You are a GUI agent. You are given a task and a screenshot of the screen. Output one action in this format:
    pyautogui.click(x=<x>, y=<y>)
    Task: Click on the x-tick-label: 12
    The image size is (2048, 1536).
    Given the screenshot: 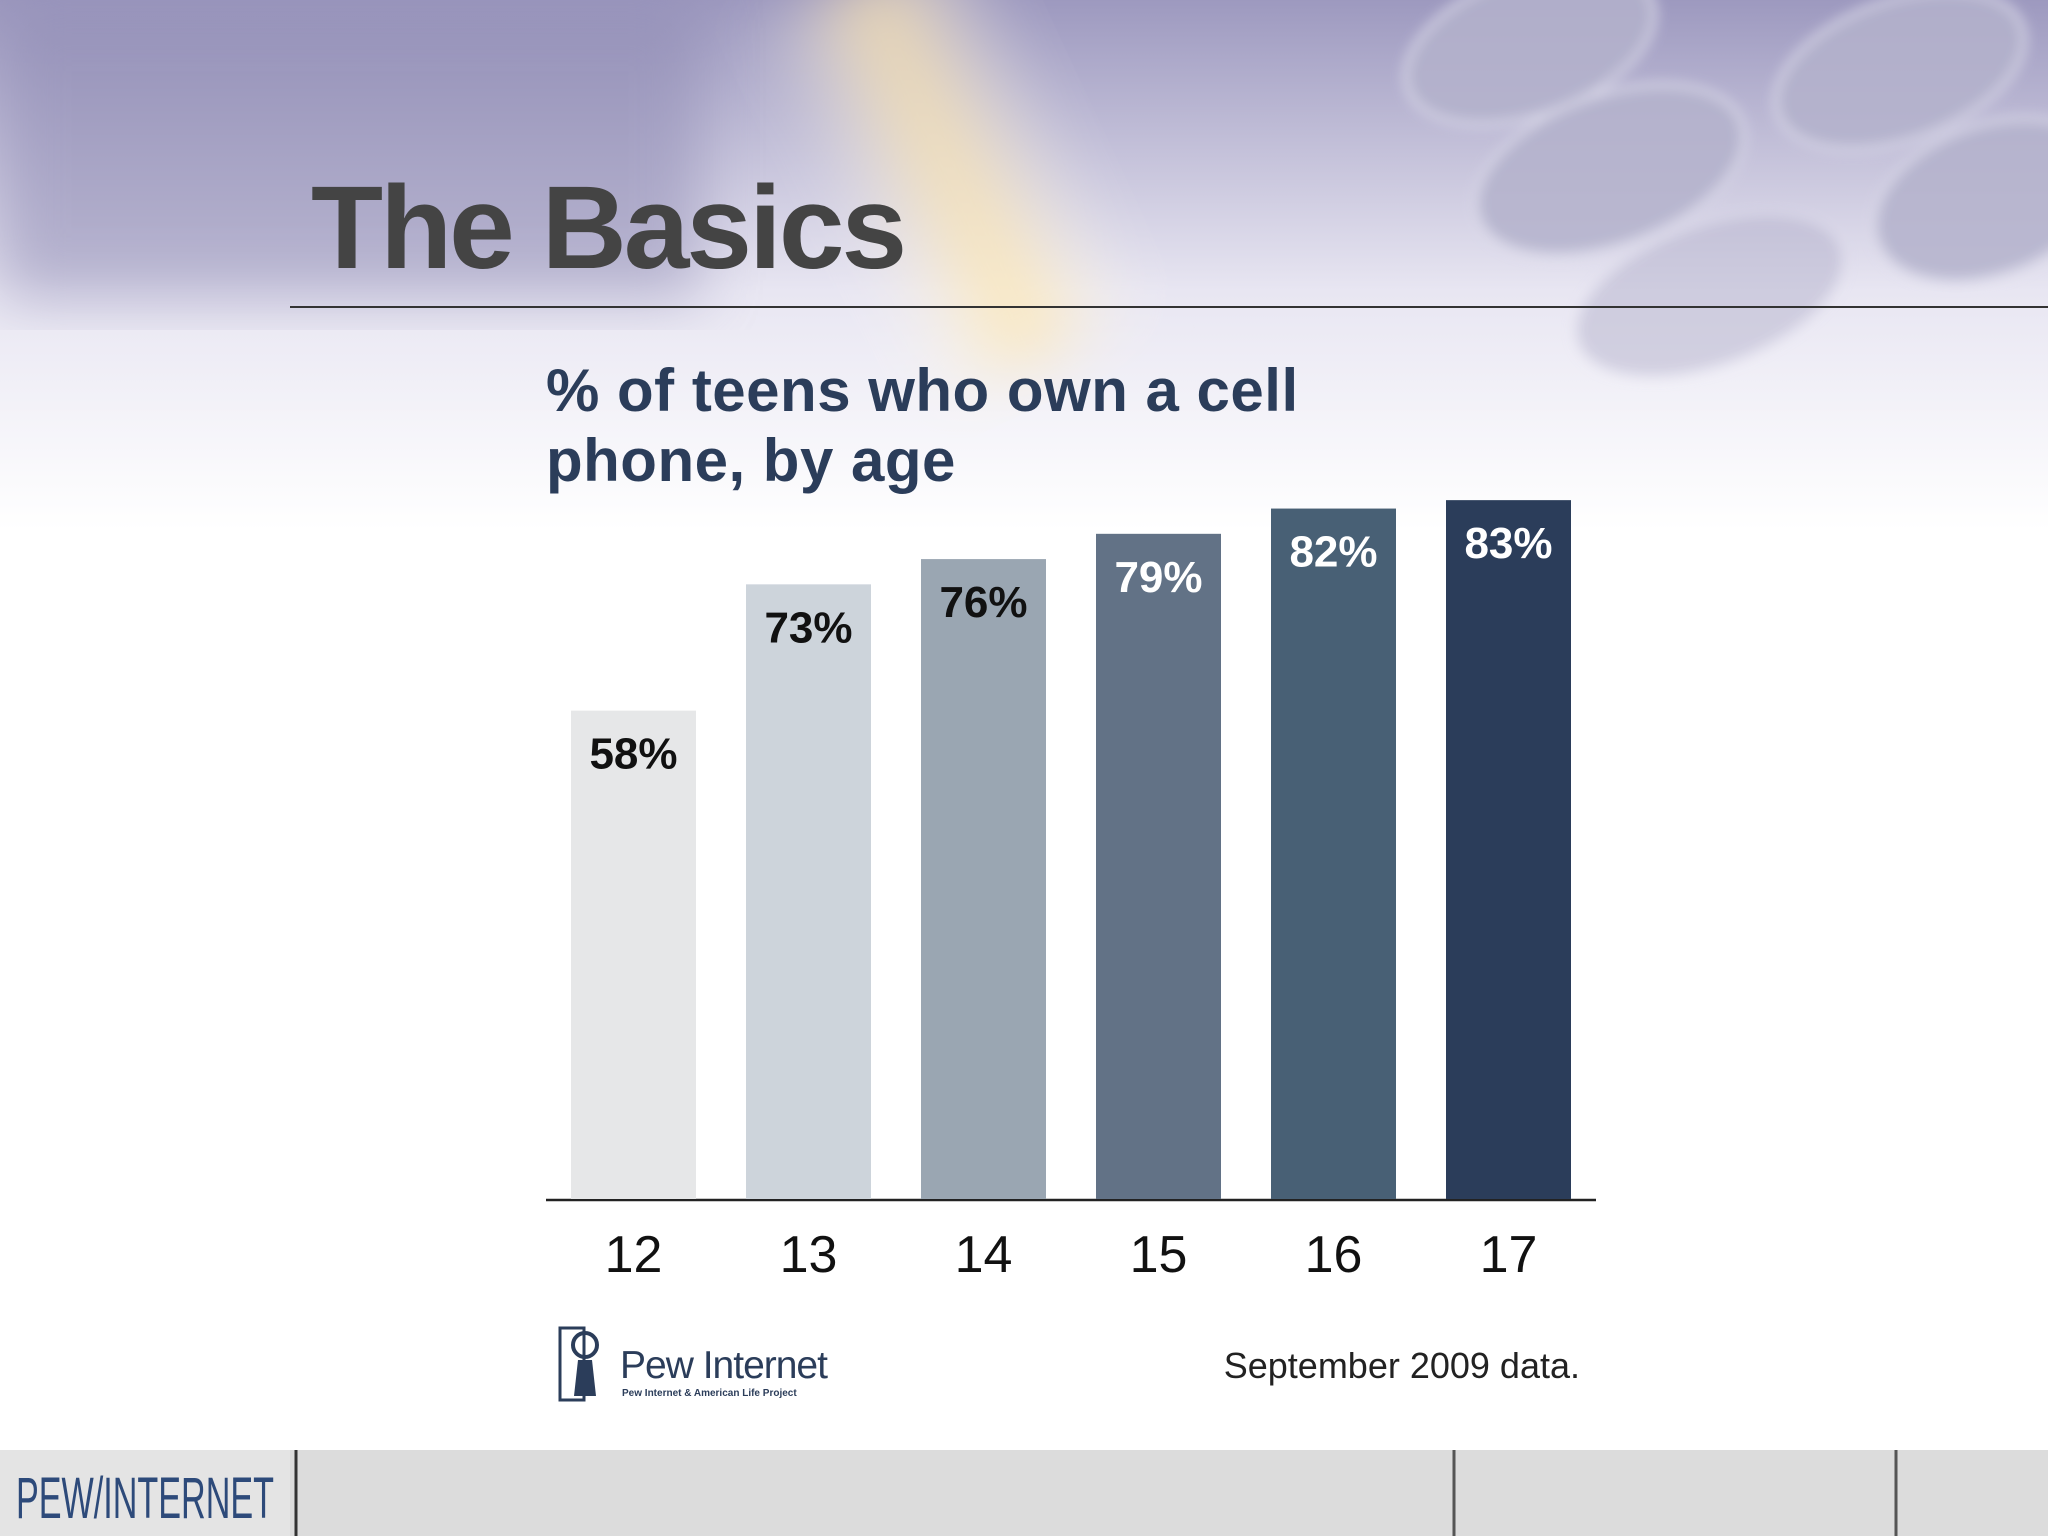 What is the action you would take?
    pyautogui.click(x=634, y=1255)
    